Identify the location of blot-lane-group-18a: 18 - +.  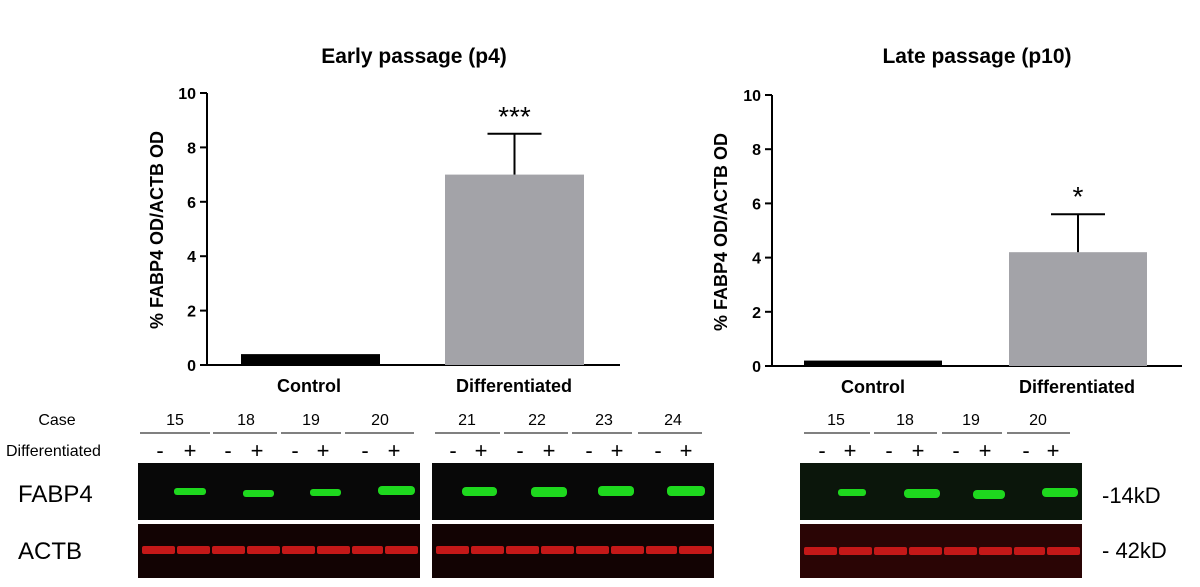
(246, 483).